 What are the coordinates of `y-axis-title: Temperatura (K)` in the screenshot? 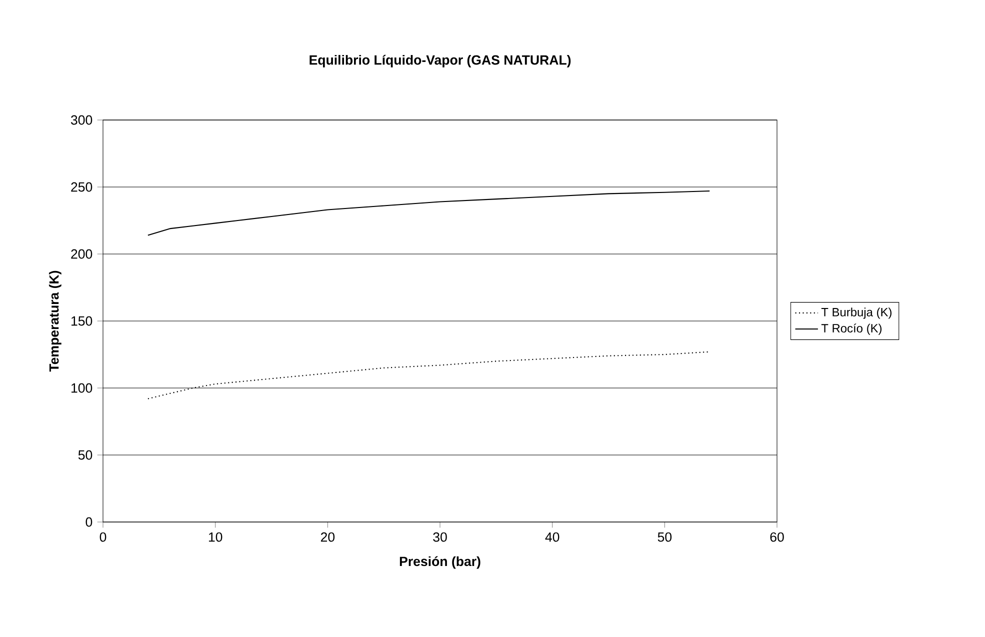 It's located at (55, 321).